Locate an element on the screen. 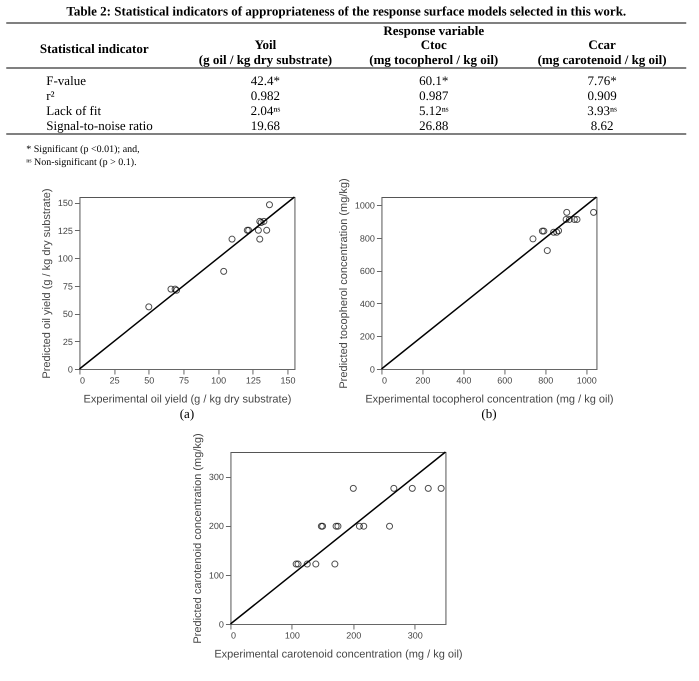 This screenshot has height=681, width=699. text: Yoil (g oil / kg dry substrate) is located at coordinates (265, 52).